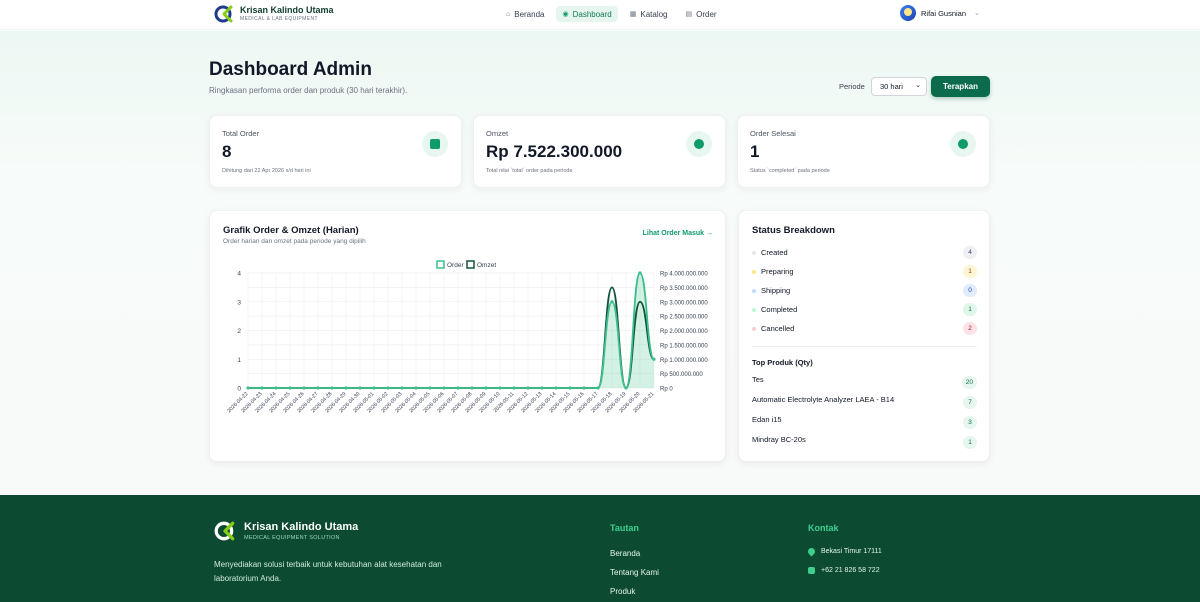  I want to click on nav-item-dashboard: ◉ Dashboard, so click(587, 14).